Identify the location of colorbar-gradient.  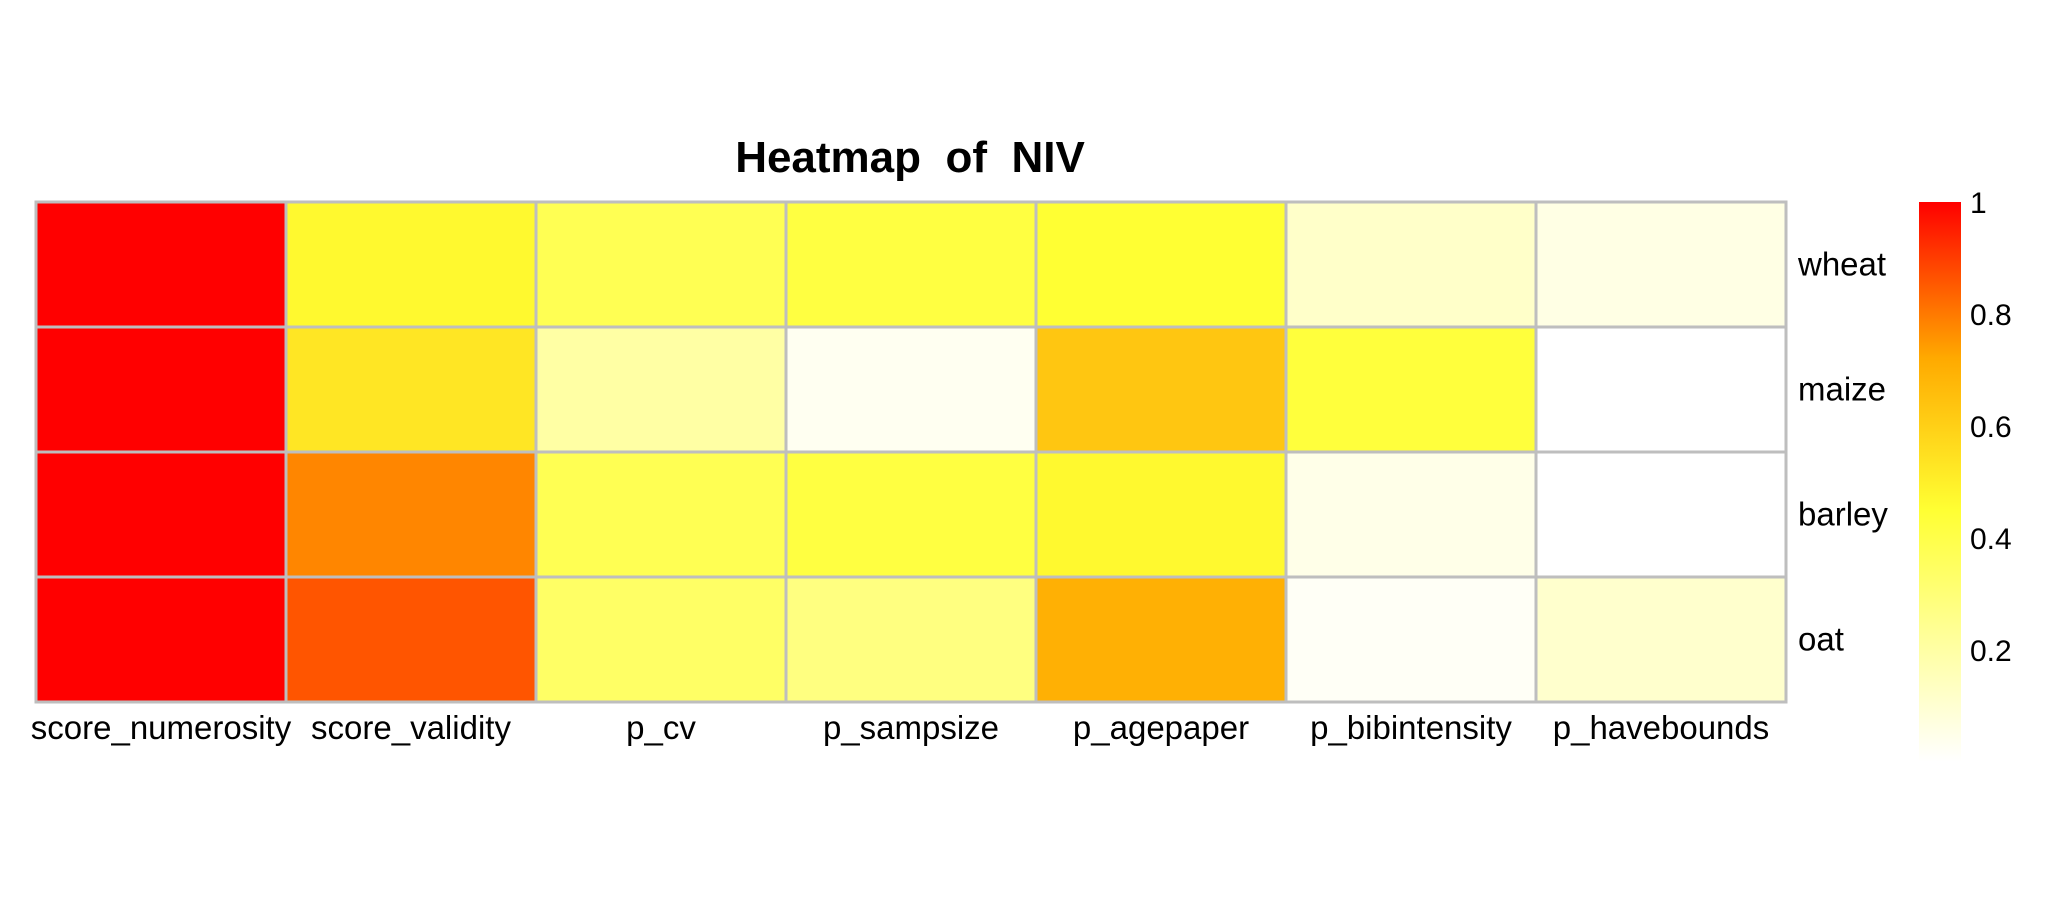
(1940, 482).